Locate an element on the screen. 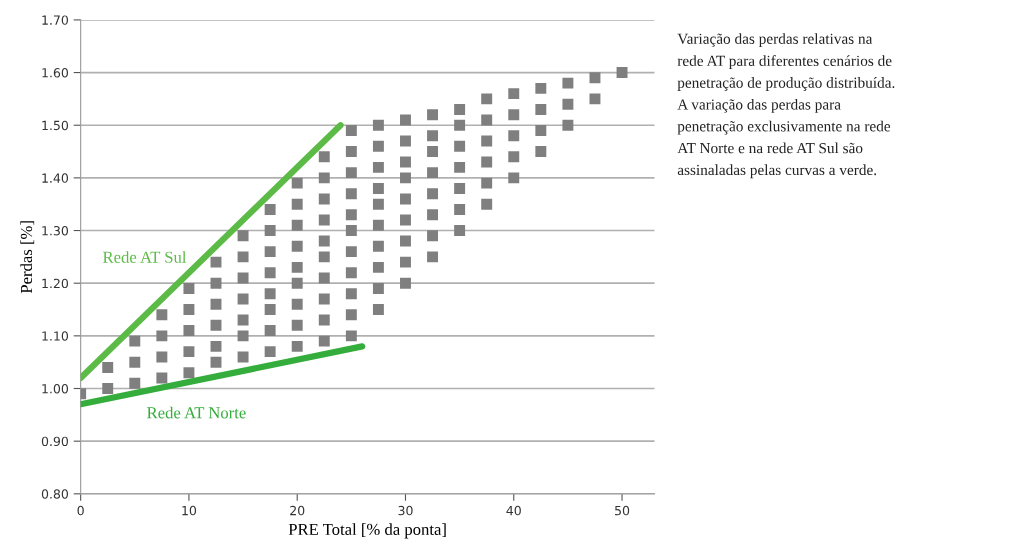 The width and height of the screenshot is (1034, 553). x-tick-label: 20 is located at coordinates (297, 510).